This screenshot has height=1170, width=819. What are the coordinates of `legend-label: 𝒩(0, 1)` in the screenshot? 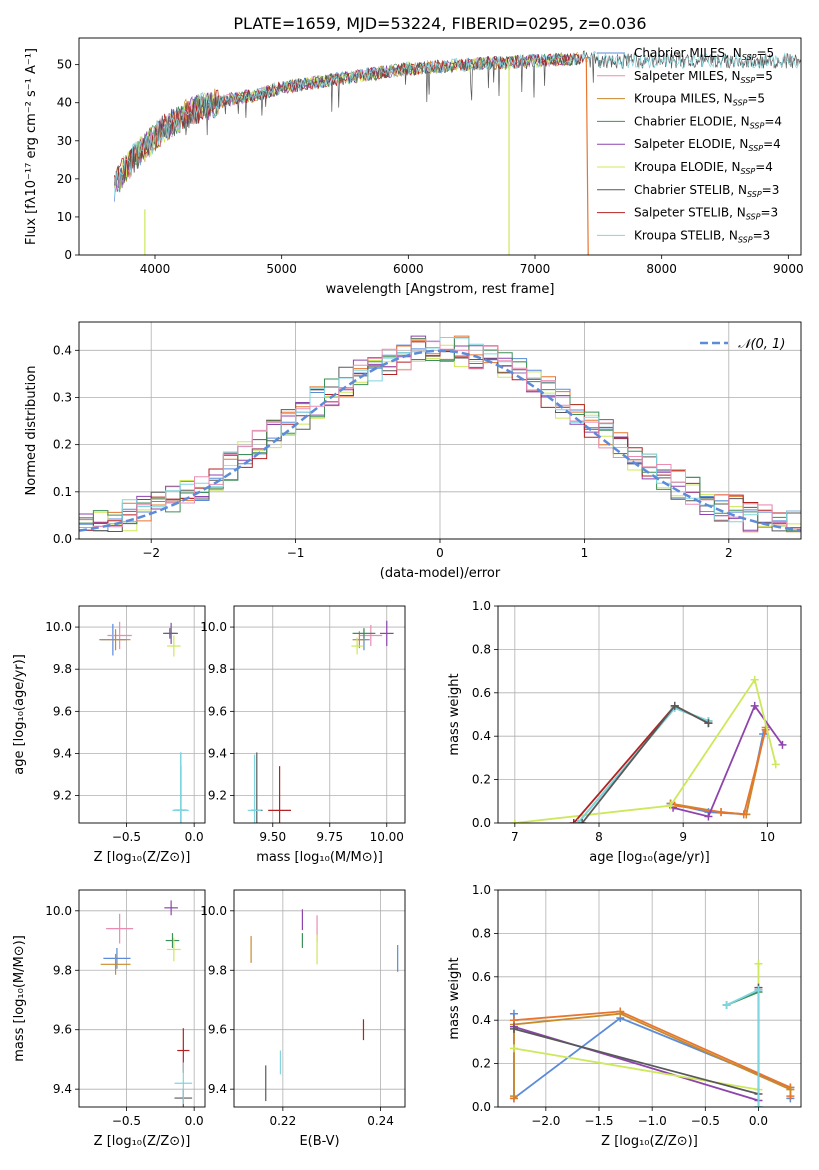 It's located at (761, 344).